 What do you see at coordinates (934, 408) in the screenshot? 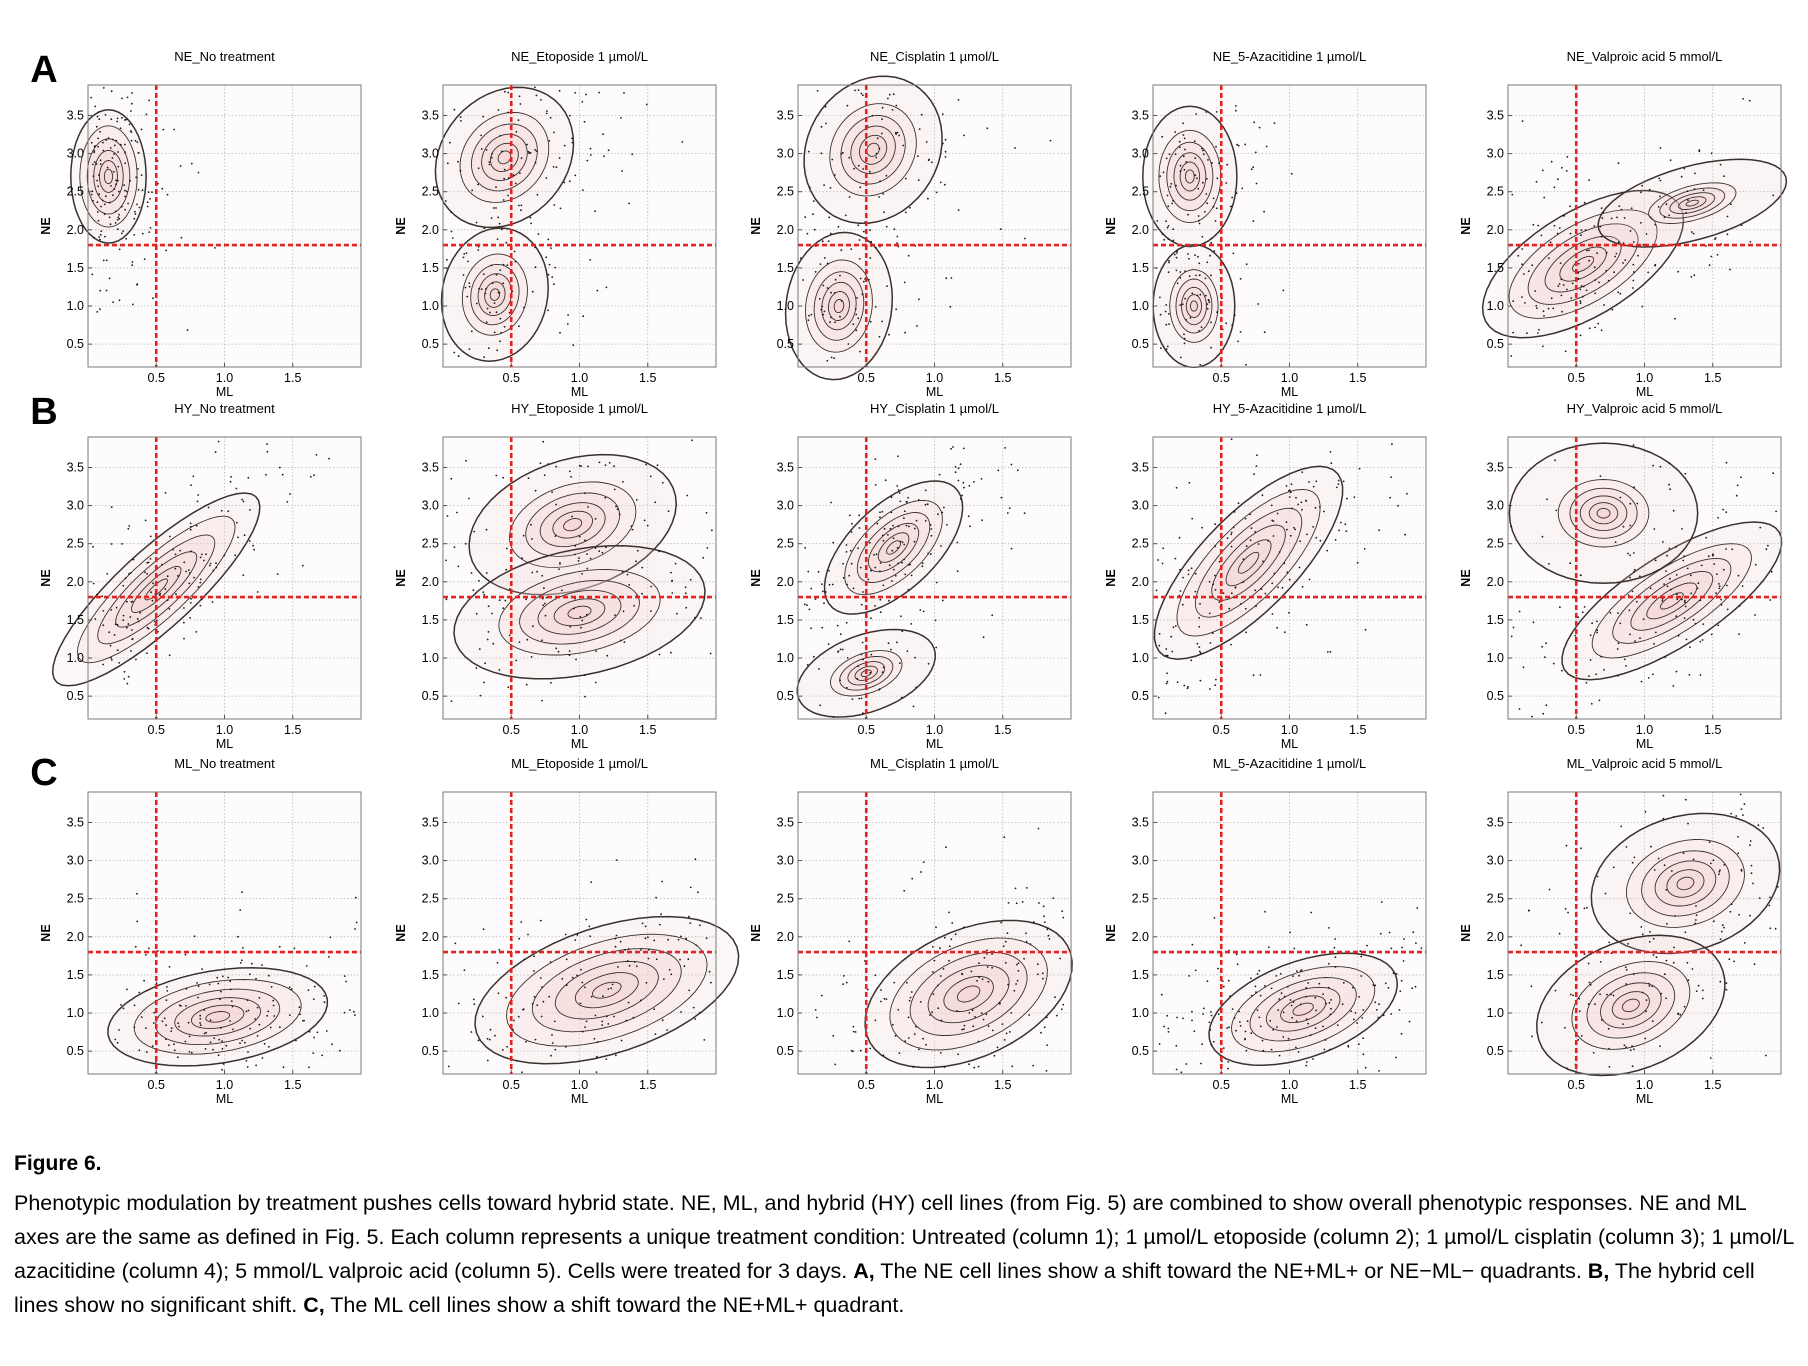
I see `panel-title: HY_Cisplatin 1 µmol/L` at bounding box center [934, 408].